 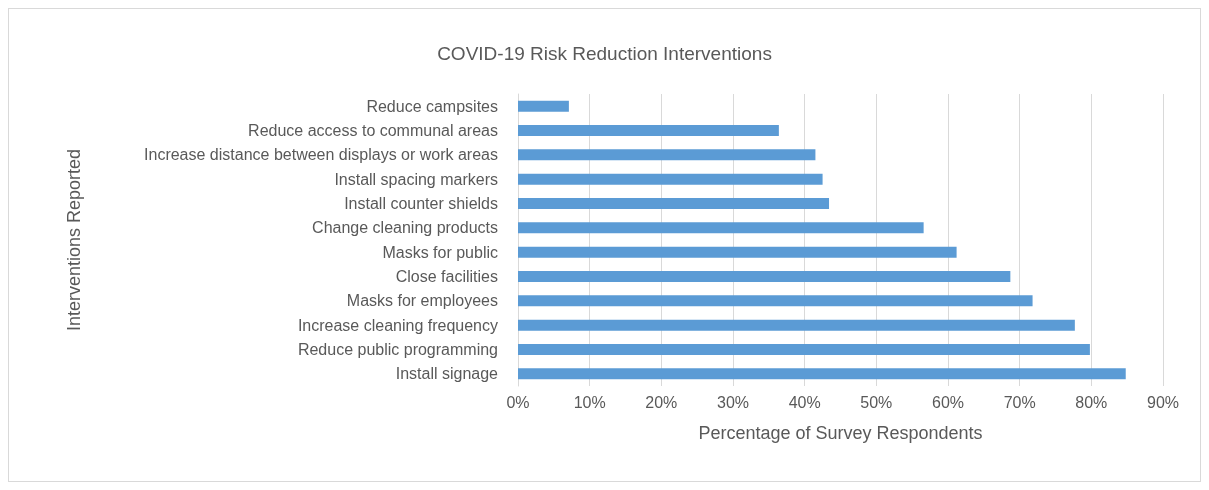 What do you see at coordinates (440, 252) in the screenshot?
I see `y-tick-label: Masks for public` at bounding box center [440, 252].